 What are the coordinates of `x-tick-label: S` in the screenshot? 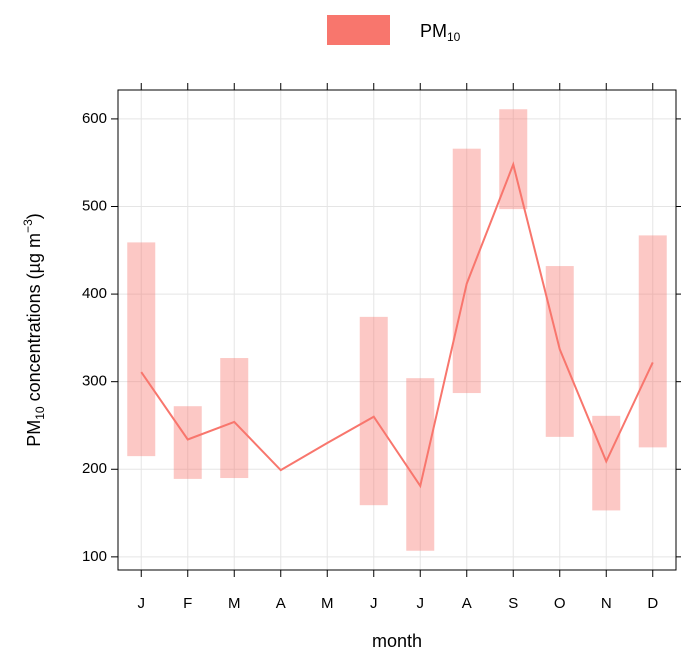 It's located at (513, 603).